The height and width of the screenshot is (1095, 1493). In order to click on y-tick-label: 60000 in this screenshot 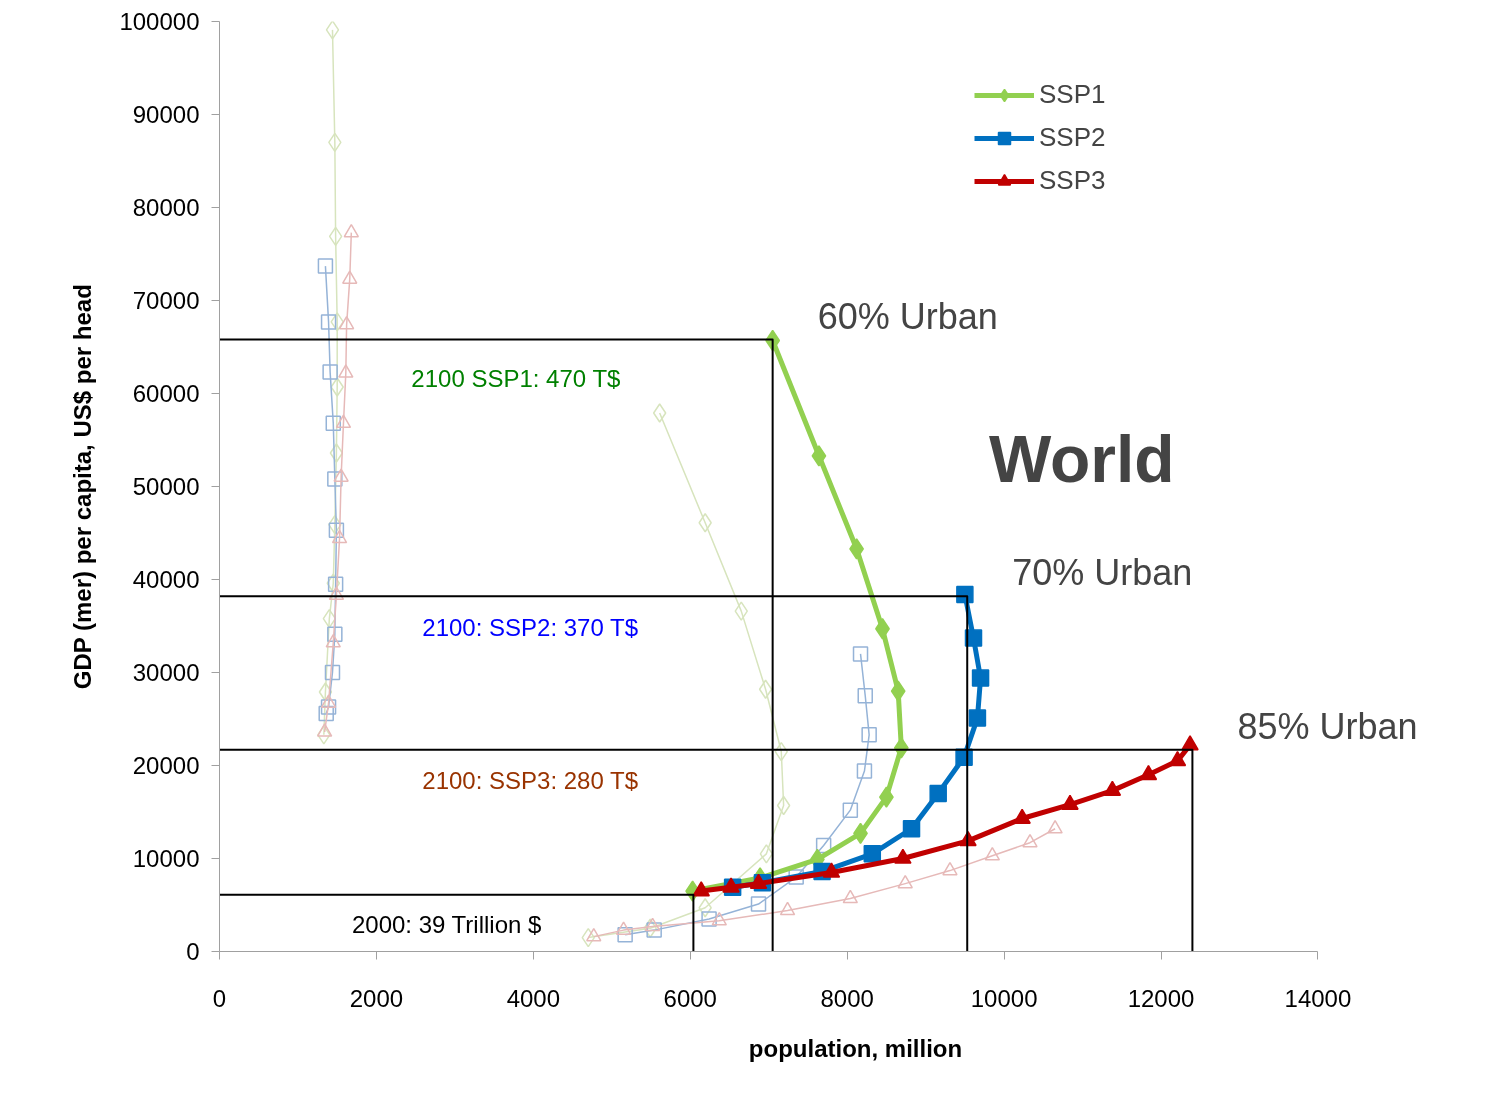, I will do `click(166, 393)`.